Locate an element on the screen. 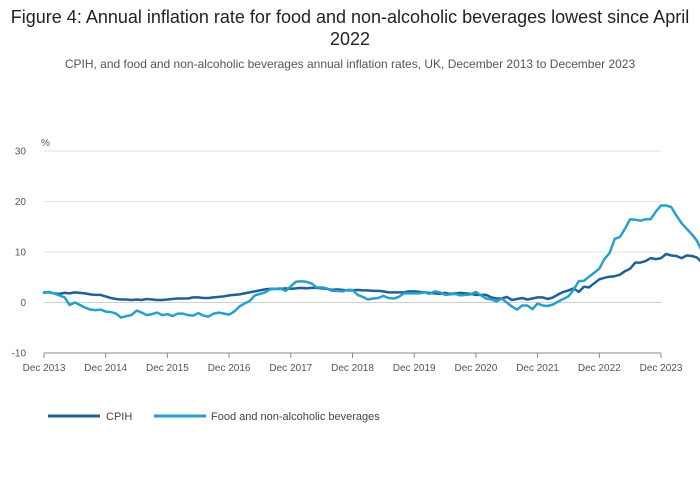  x-tick-label: Dec 2022 is located at coordinates (599, 368).